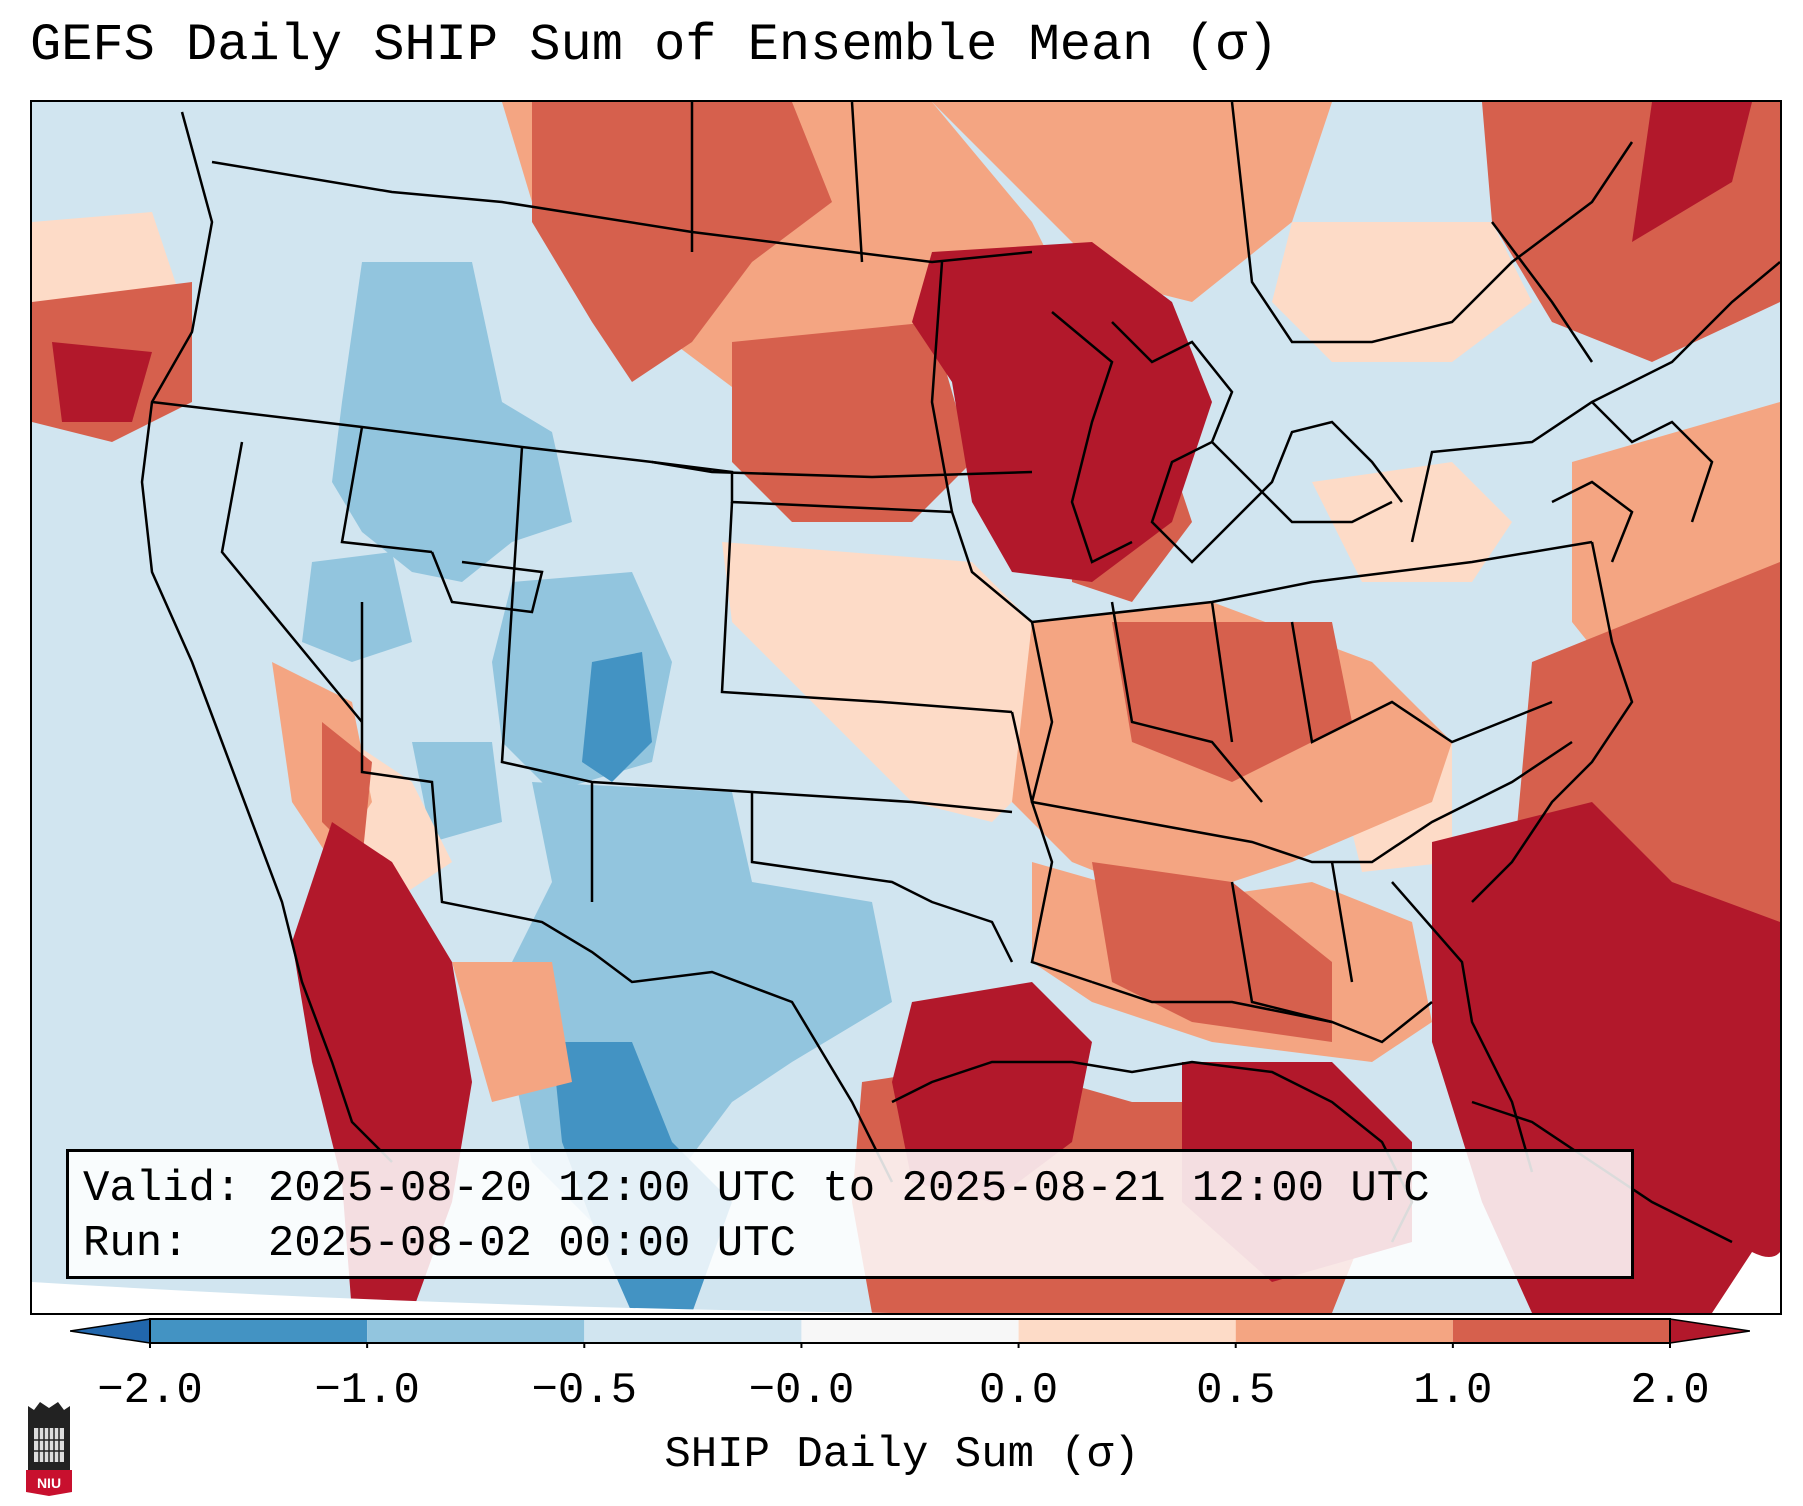 The height and width of the screenshot is (1506, 1803). I want to click on colorbar-extend-high, so click(1709, 1331).